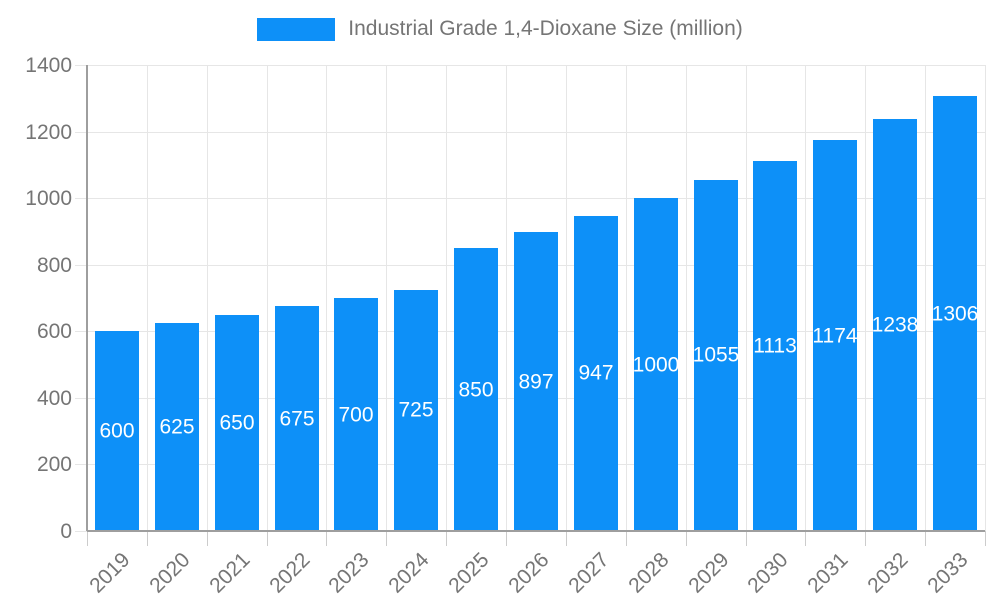 Image resolution: width=1000 pixels, height=600 pixels. Describe the element at coordinates (48, 198) in the screenshot. I see `y-tick-label: 1000` at that location.